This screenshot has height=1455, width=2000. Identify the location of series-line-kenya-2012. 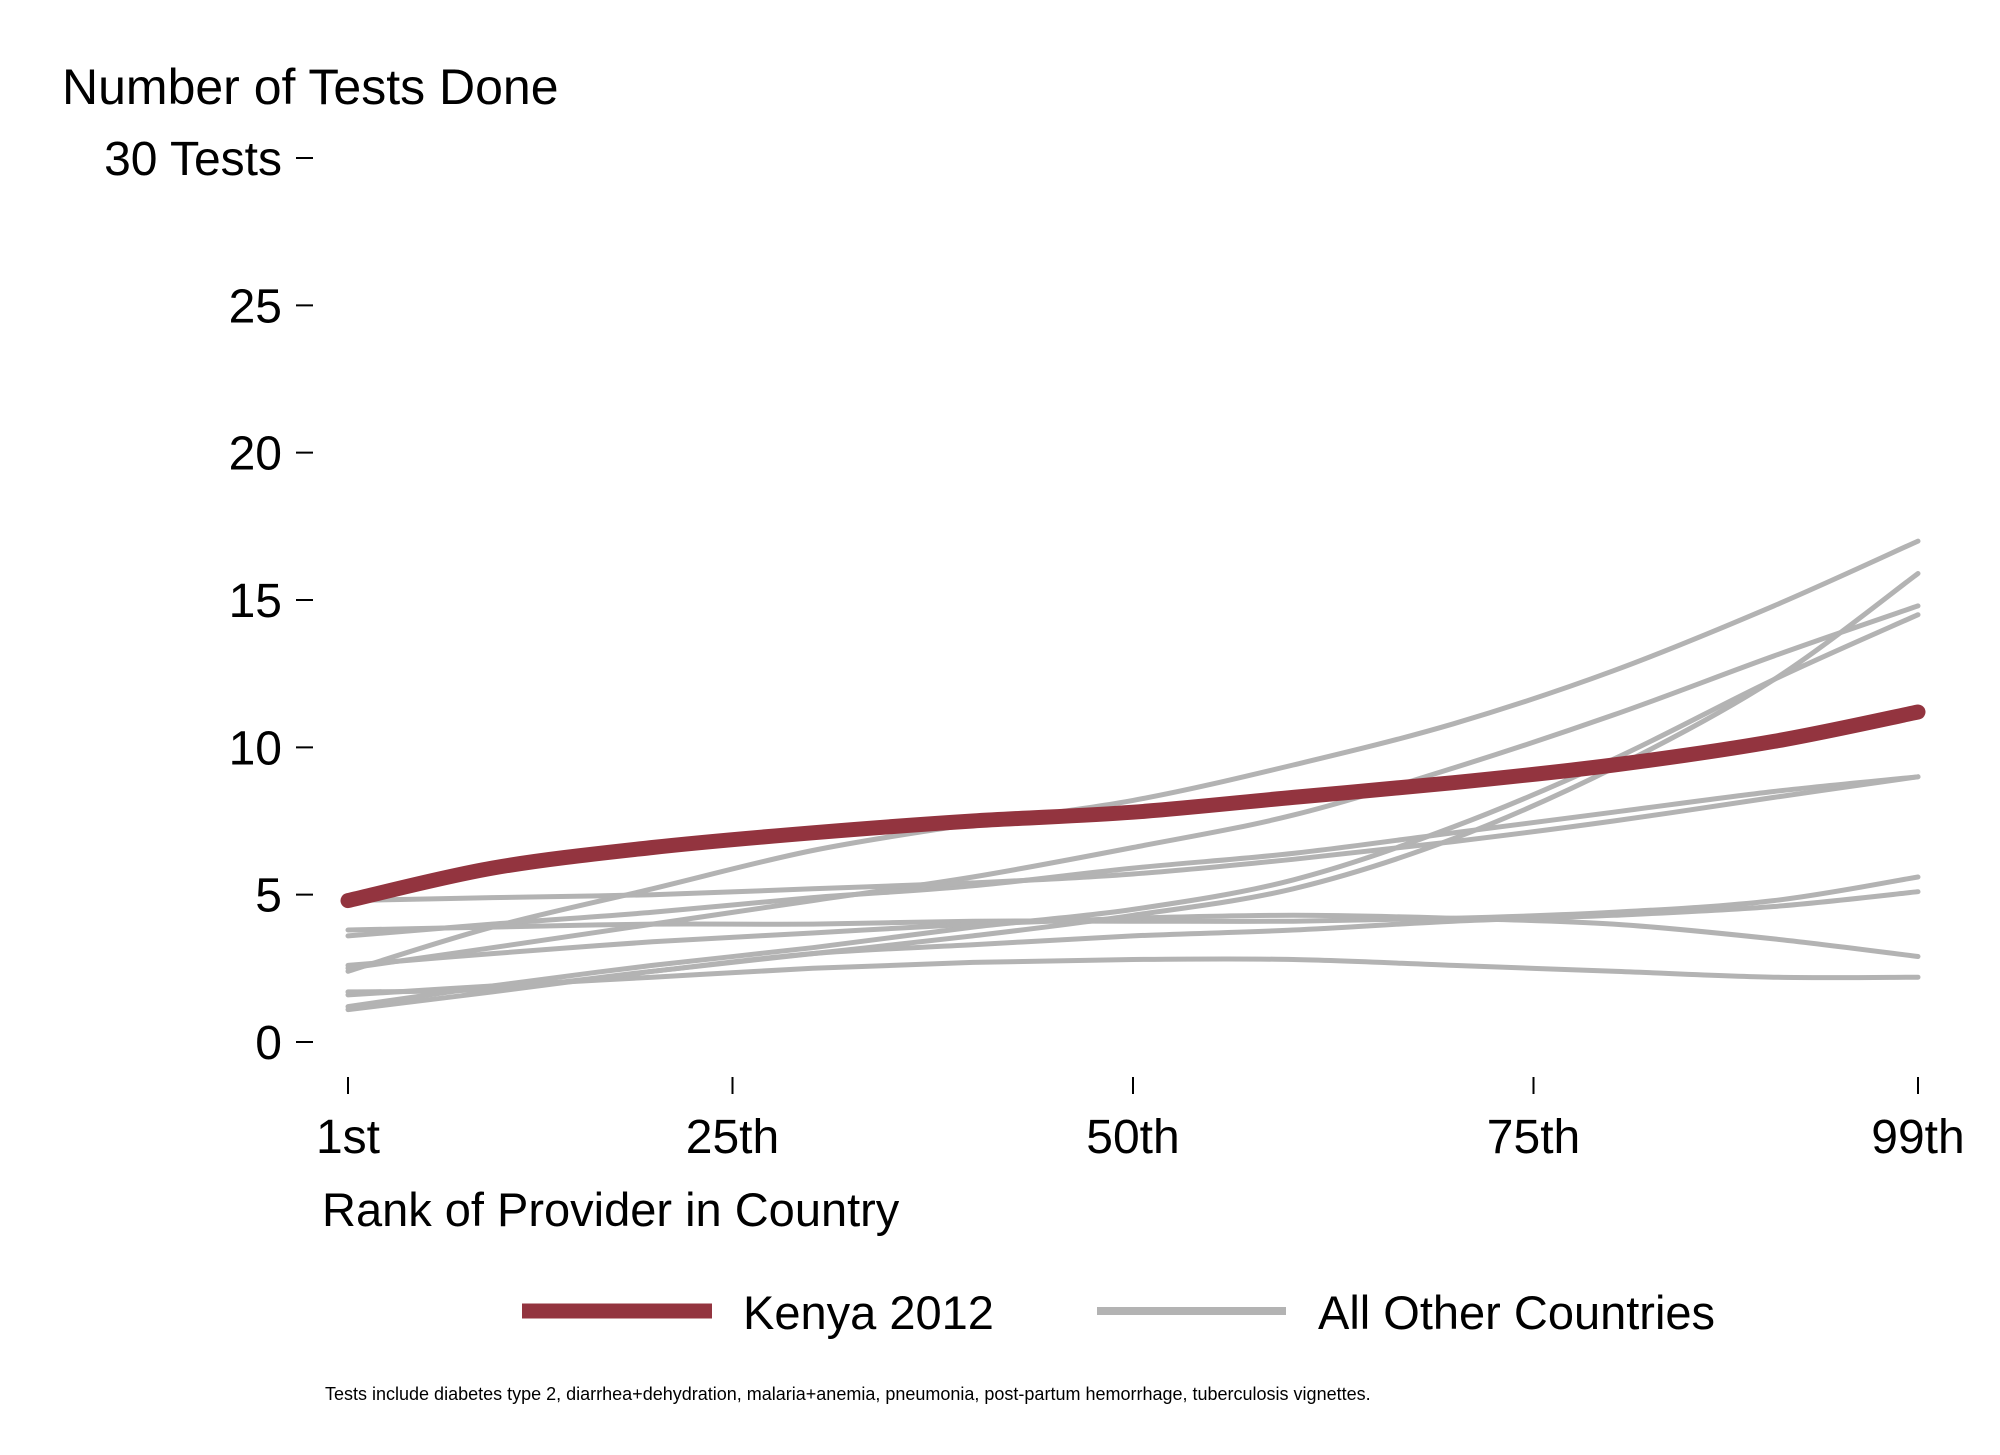
(1133, 806).